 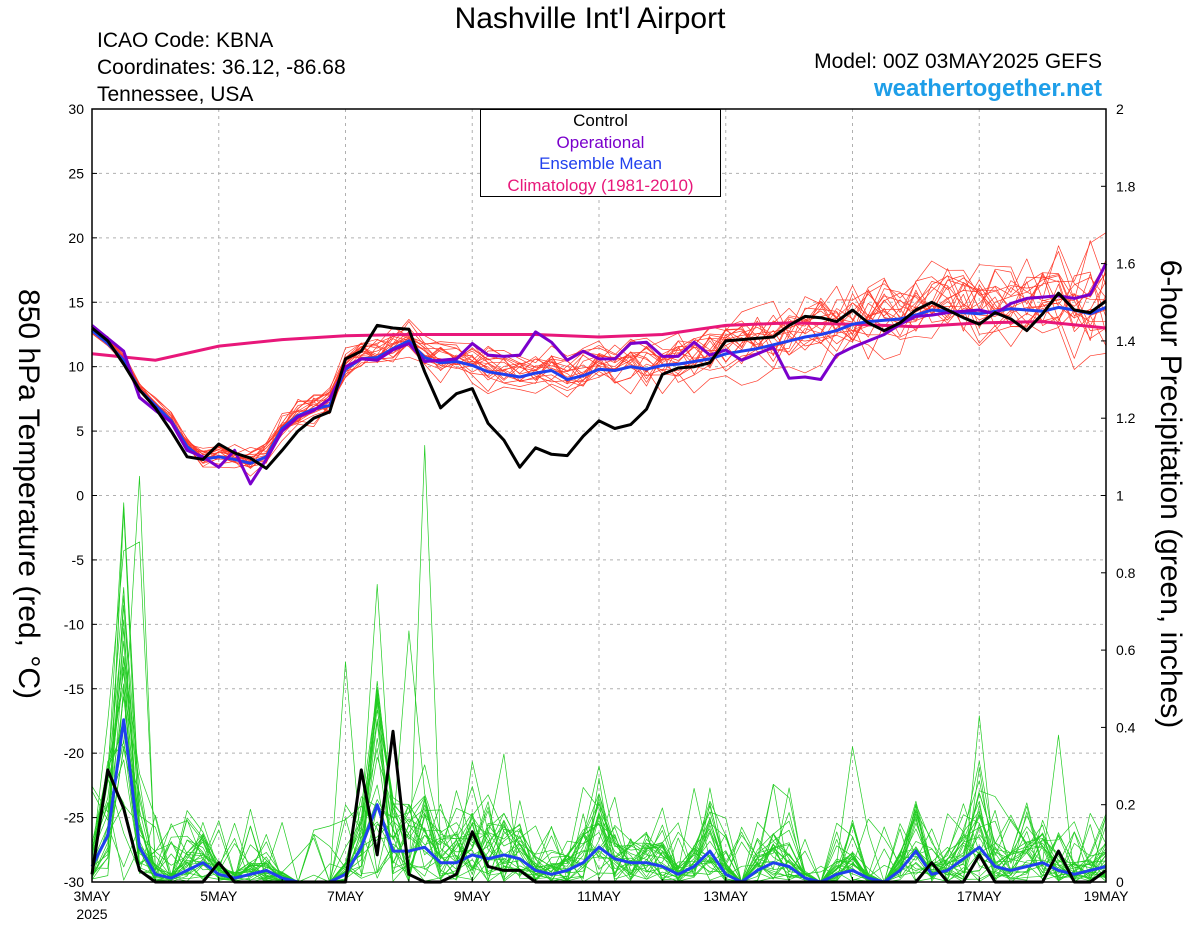 I want to click on y2-tick-label: 0, so click(x=1120, y=882).